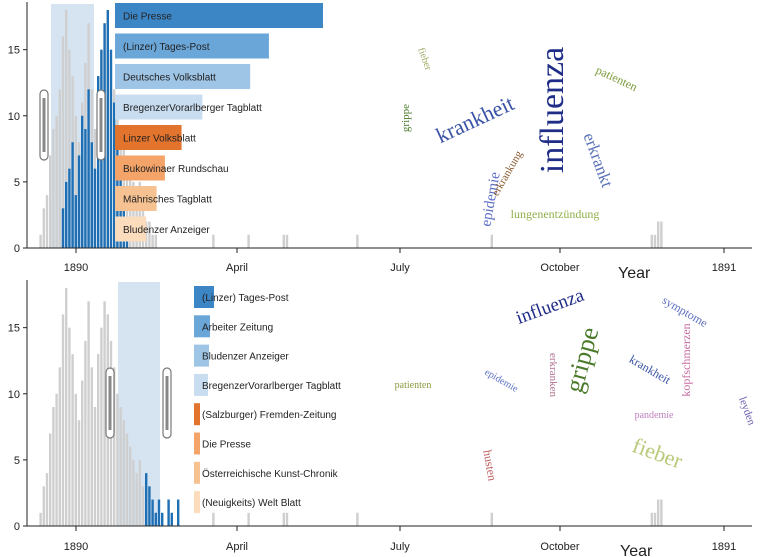 The image size is (770, 557). Describe the element at coordinates (389, 264) in the screenshot. I see `x-axis: 1890 April July October 1891 Year` at that location.